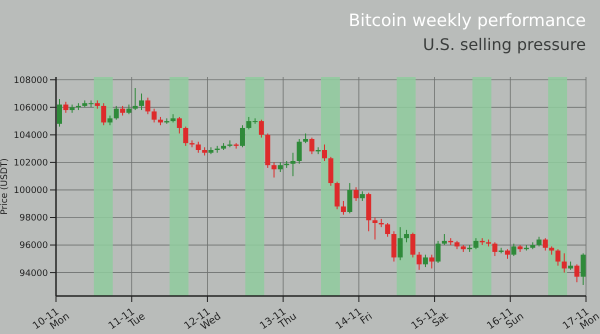 The width and height of the screenshot is (600, 334). What do you see at coordinates (31, 163) in the screenshot?
I see `y-tick-label: 102000` at bounding box center [31, 163].